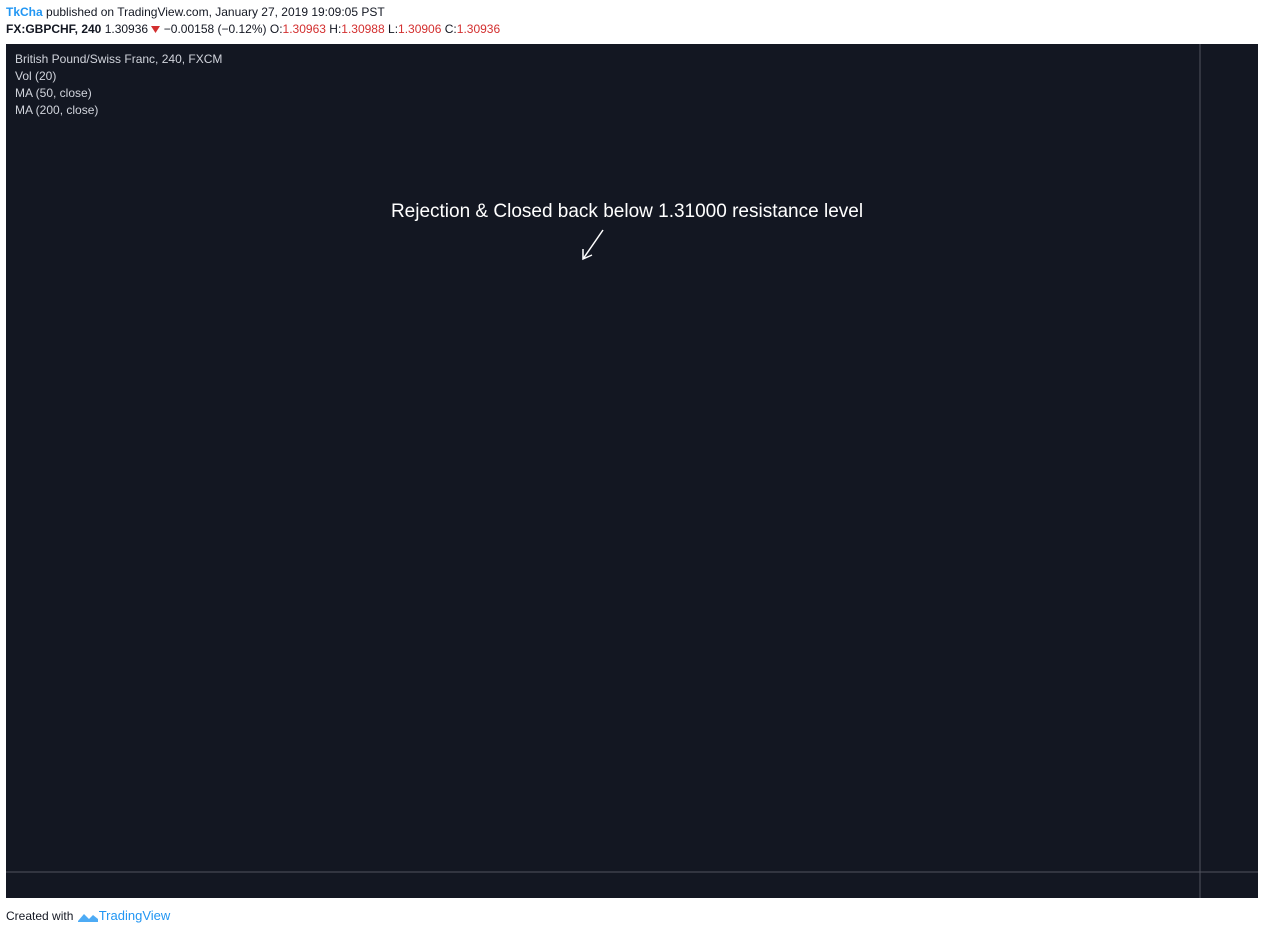 The image size is (1264, 934). I want to click on ohlc-label: C:, so click(450, 29).